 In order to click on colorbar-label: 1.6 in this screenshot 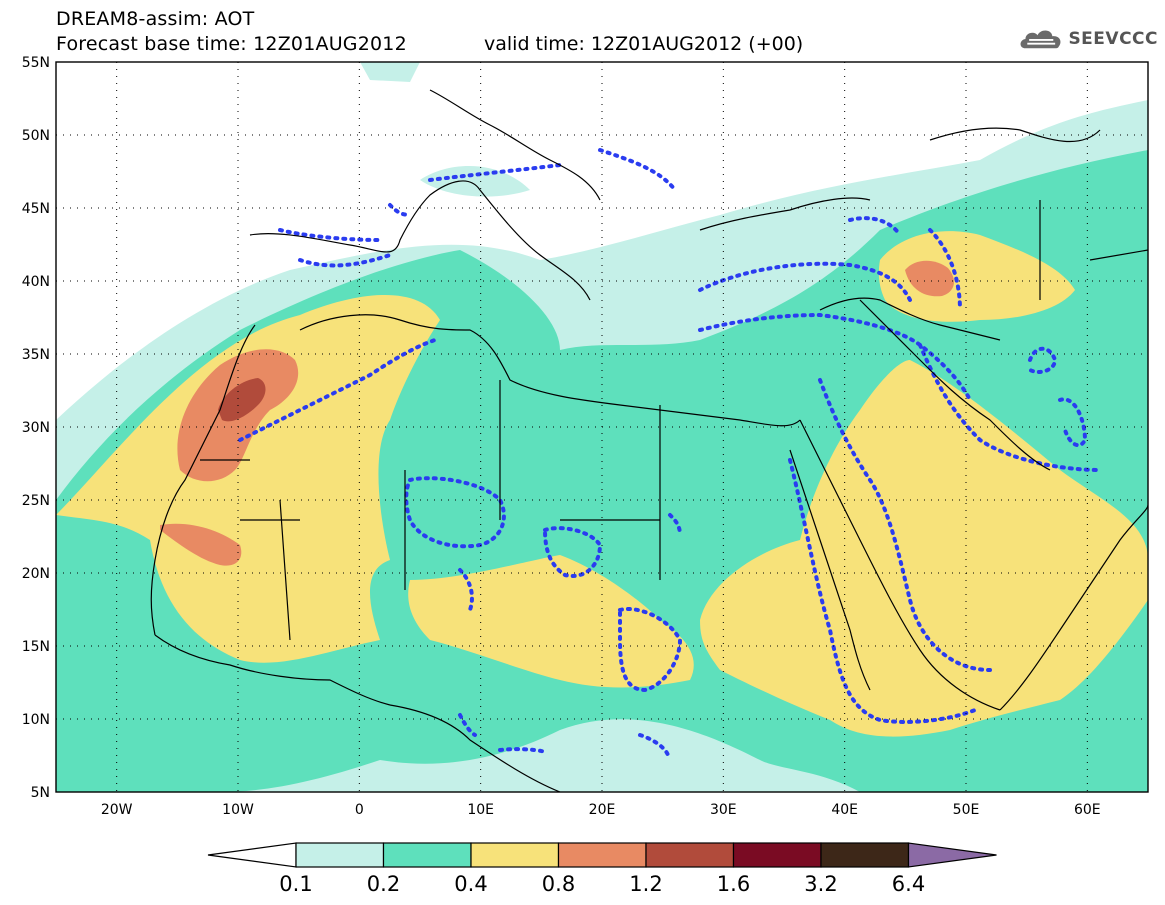, I will do `click(733, 884)`.